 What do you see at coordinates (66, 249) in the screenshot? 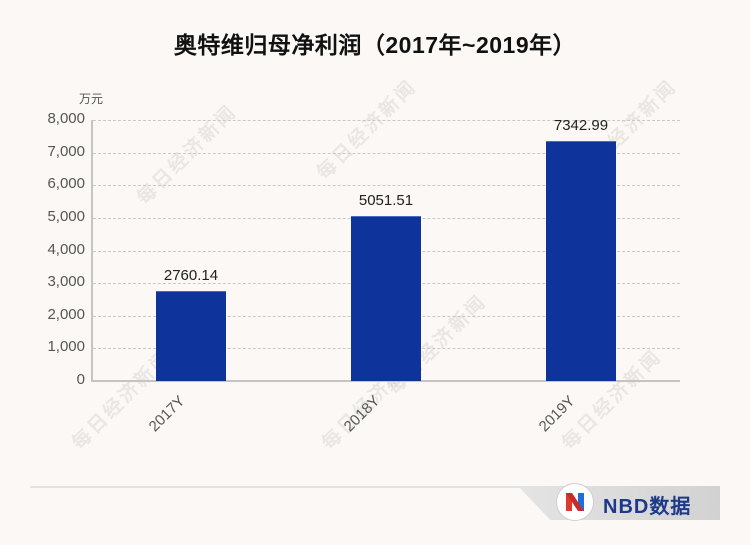
I see `y-tick-label: 4,000` at bounding box center [66, 249].